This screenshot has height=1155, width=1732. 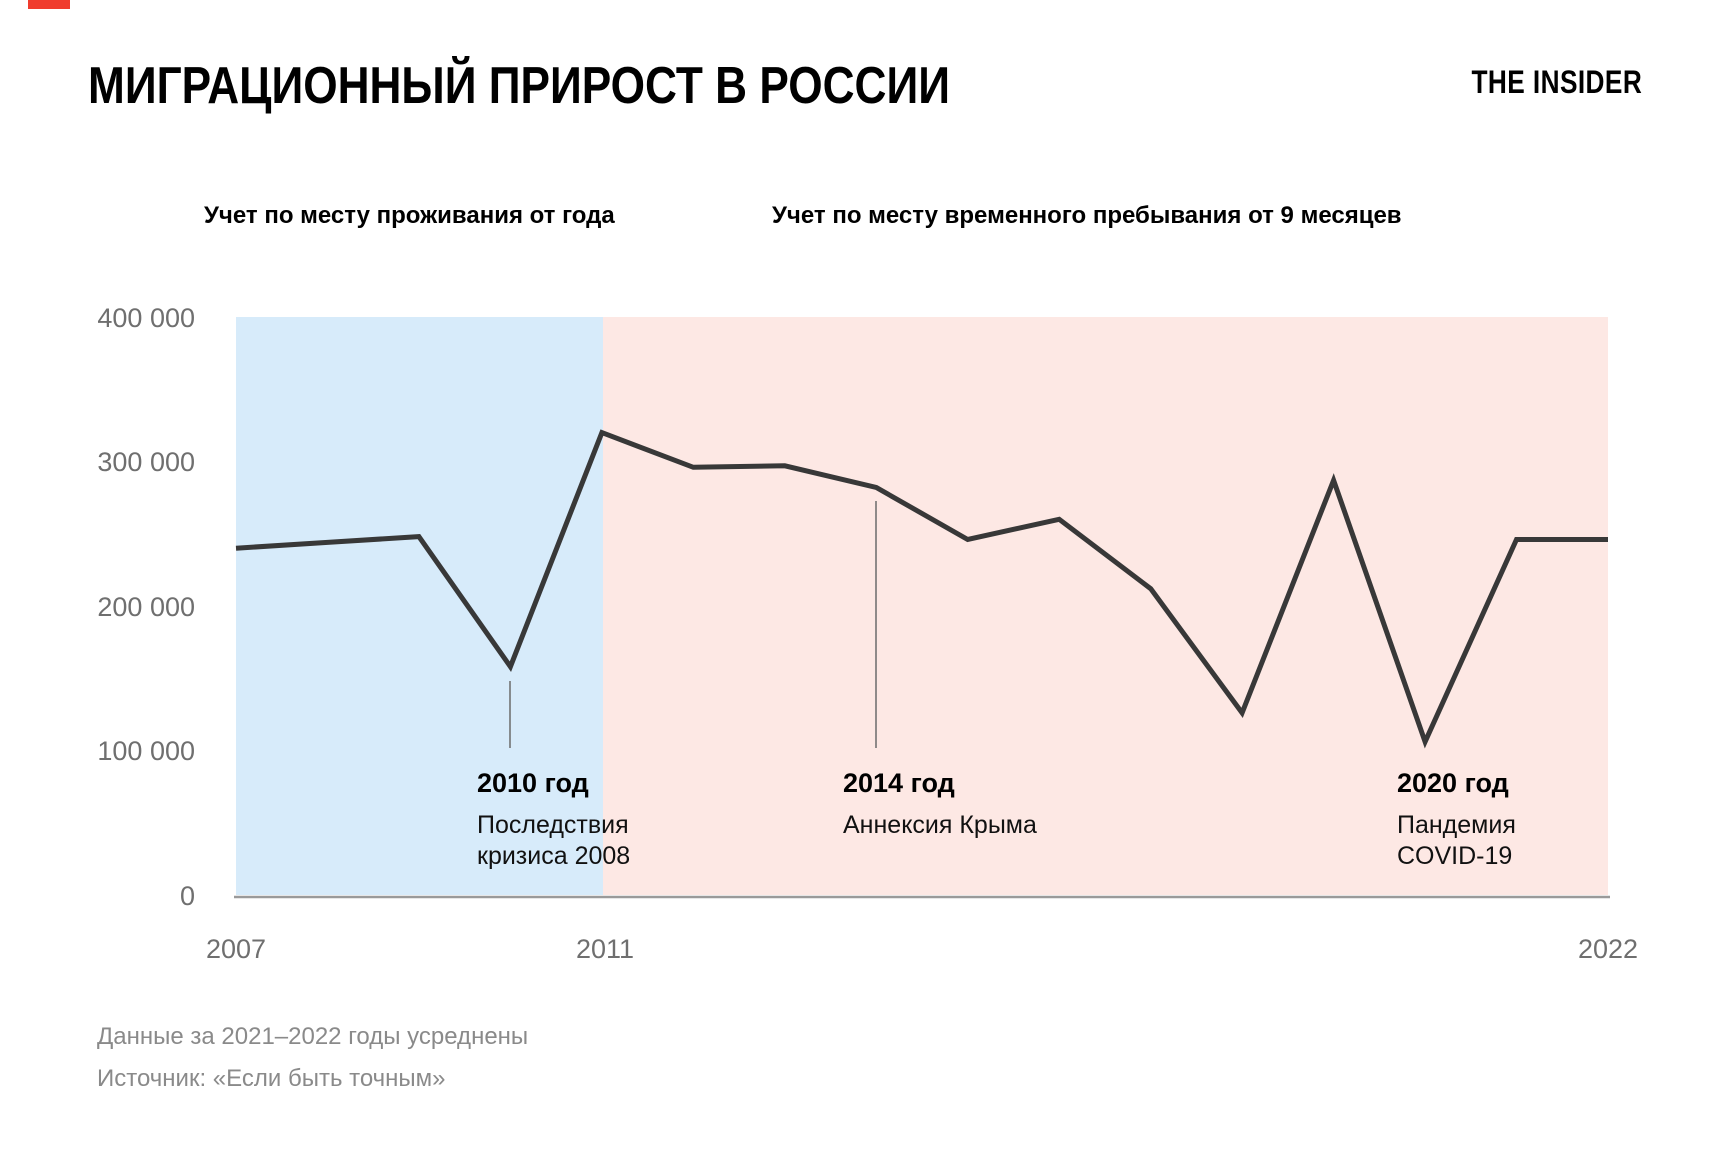 I want to click on y-tick-0: 0, so click(x=187, y=896).